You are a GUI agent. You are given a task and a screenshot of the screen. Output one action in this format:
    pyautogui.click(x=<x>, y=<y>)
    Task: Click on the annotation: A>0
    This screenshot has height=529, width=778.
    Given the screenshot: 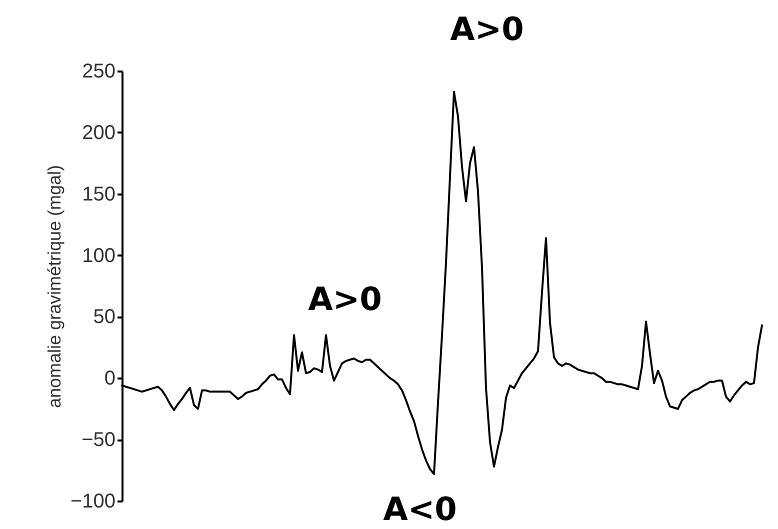 What is the action you would take?
    pyautogui.click(x=345, y=299)
    